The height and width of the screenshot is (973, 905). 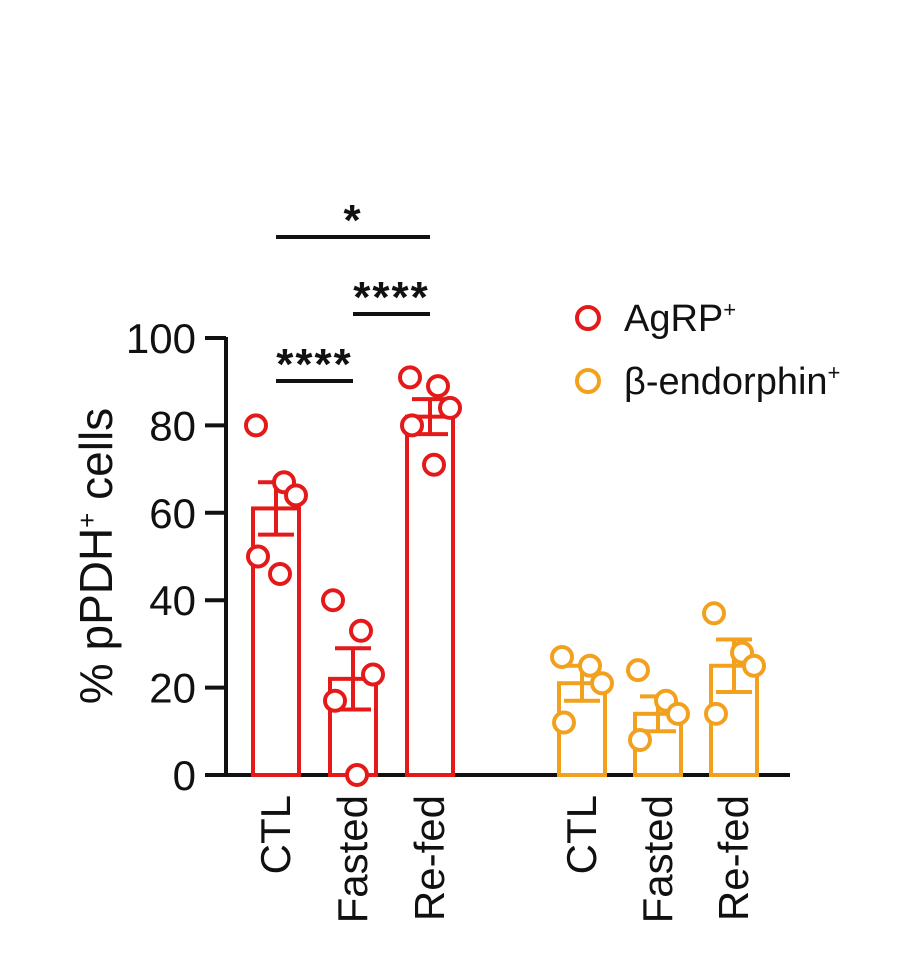 I want to click on y-tick-label: 60, so click(x=172, y=513).